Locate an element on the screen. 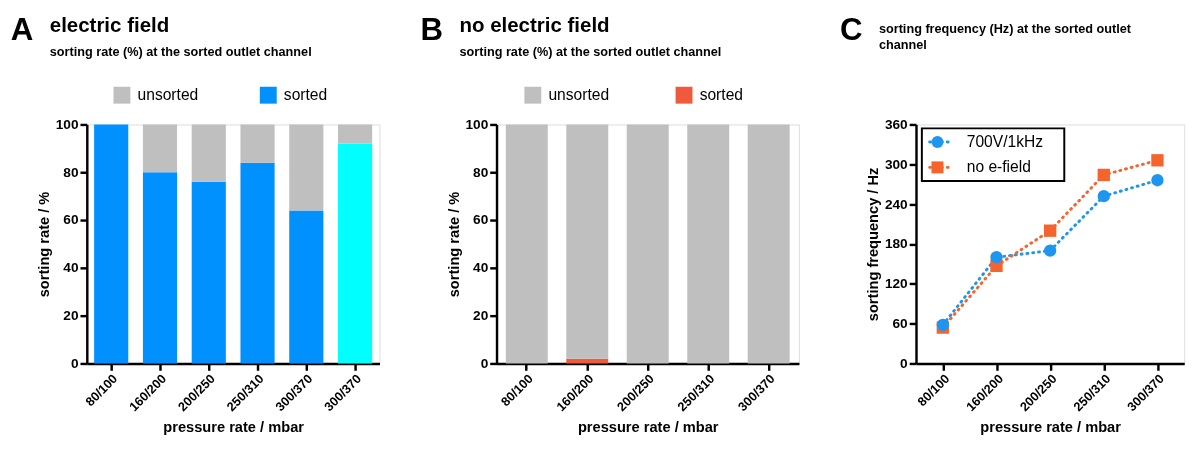 The image size is (1195, 469). y-tick-label: 180 is located at coordinates (896, 244).